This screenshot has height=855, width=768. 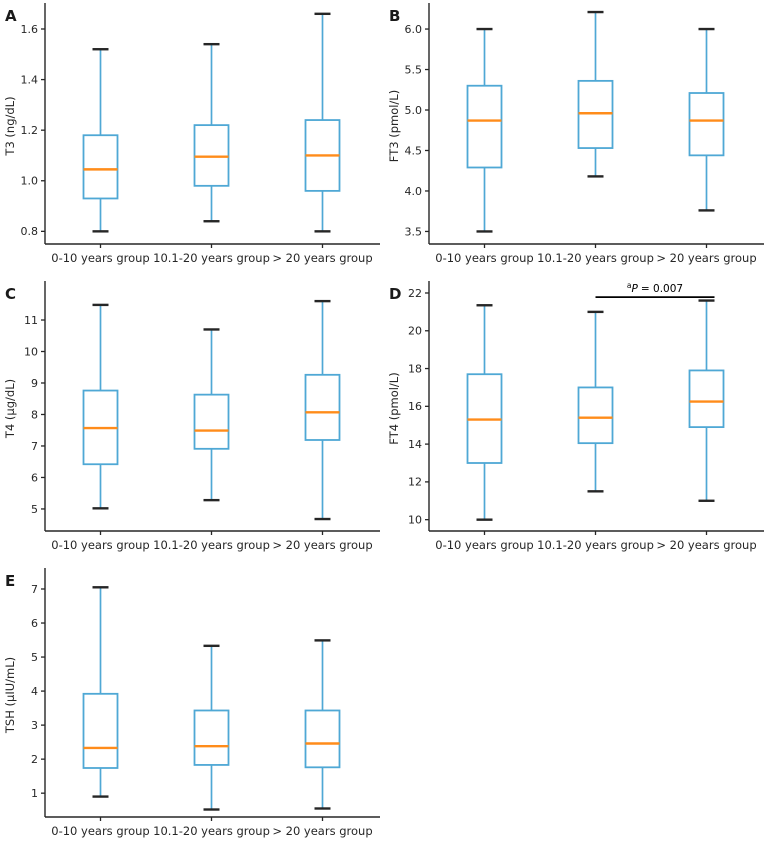 What do you see at coordinates (415, 293) in the screenshot?
I see `y-tick-label: 22` at bounding box center [415, 293].